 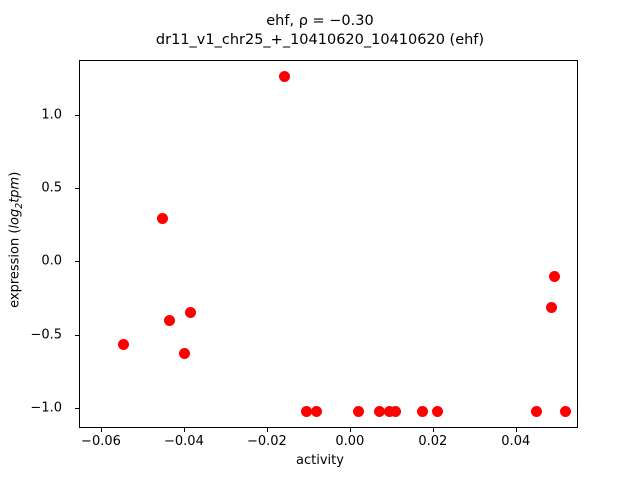 What do you see at coordinates (51, 115) in the screenshot?
I see `y-axis-tick-label: 1.0` at bounding box center [51, 115].